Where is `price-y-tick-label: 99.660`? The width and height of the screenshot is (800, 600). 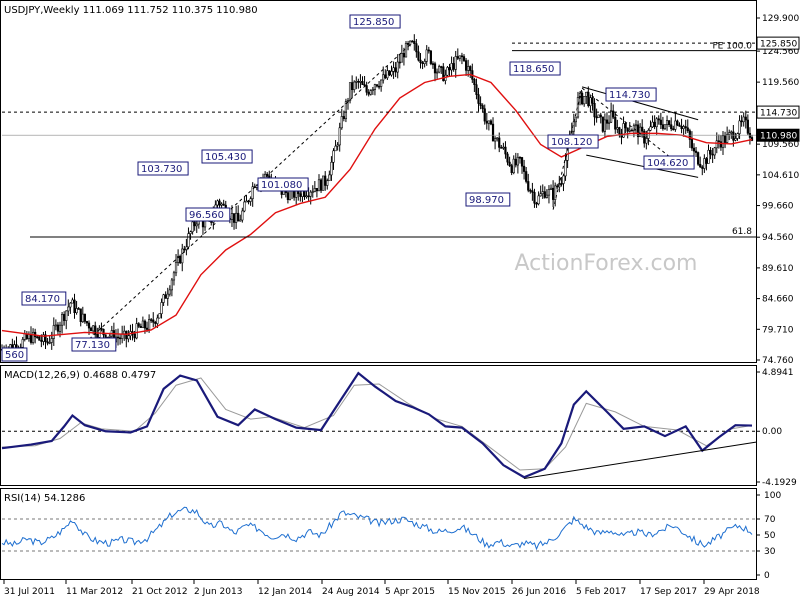
price-y-tick-label: 99.660 is located at coordinates (778, 207).